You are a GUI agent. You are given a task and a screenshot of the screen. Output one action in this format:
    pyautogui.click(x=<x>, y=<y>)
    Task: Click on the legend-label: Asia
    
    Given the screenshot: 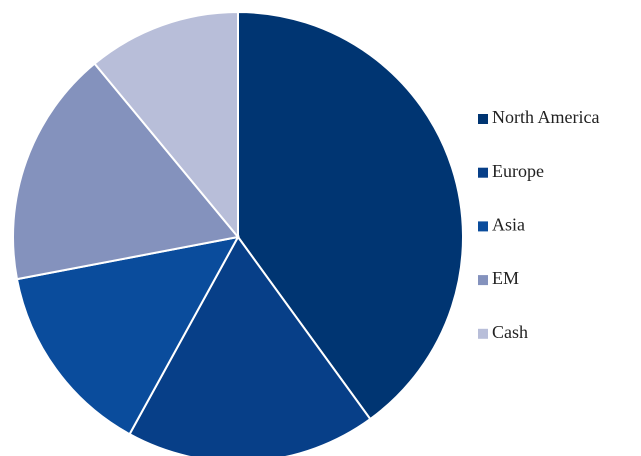 What is the action you would take?
    pyautogui.click(x=508, y=225)
    